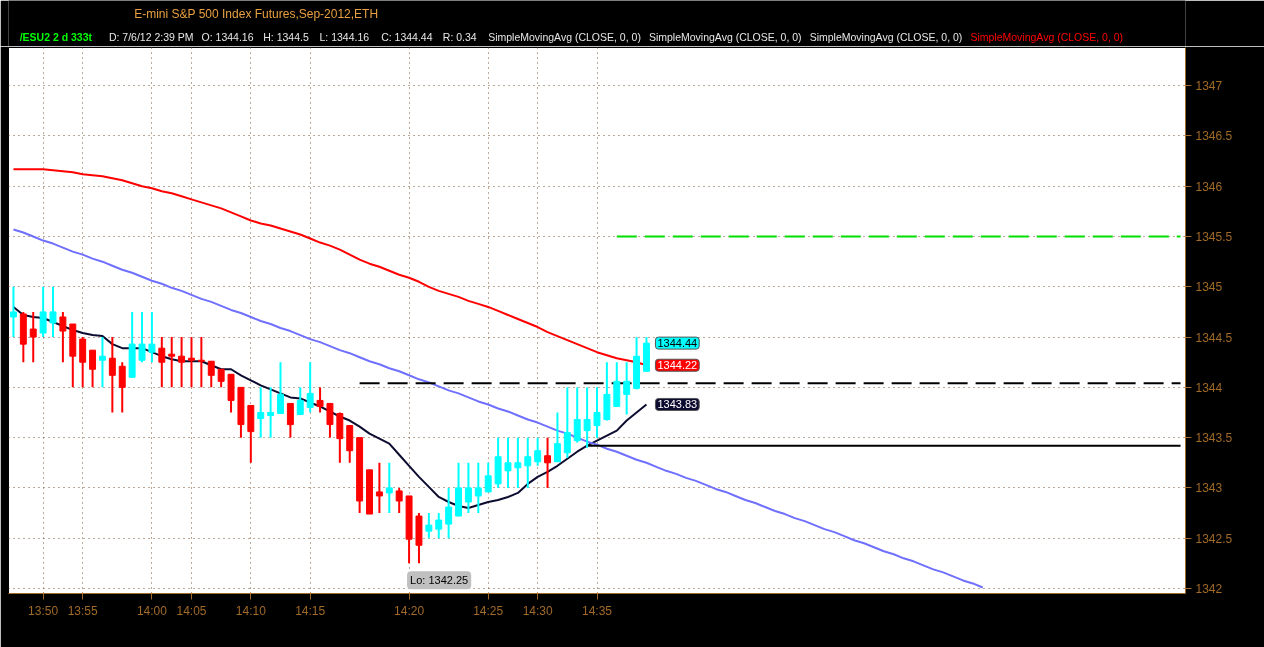 This screenshot has width=1264, height=647. What do you see at coordinates (1209, 86) in the screenshot?
I see `y-tick-label: 1347` at bounding box center [1209, 86].